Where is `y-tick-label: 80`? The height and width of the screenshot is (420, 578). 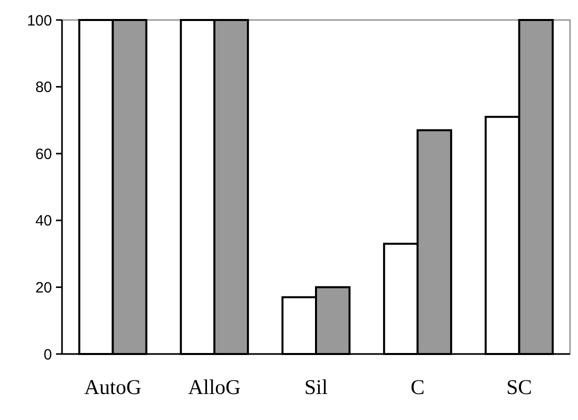
y-tick-label: 80 is located at coordinates (43, 87).